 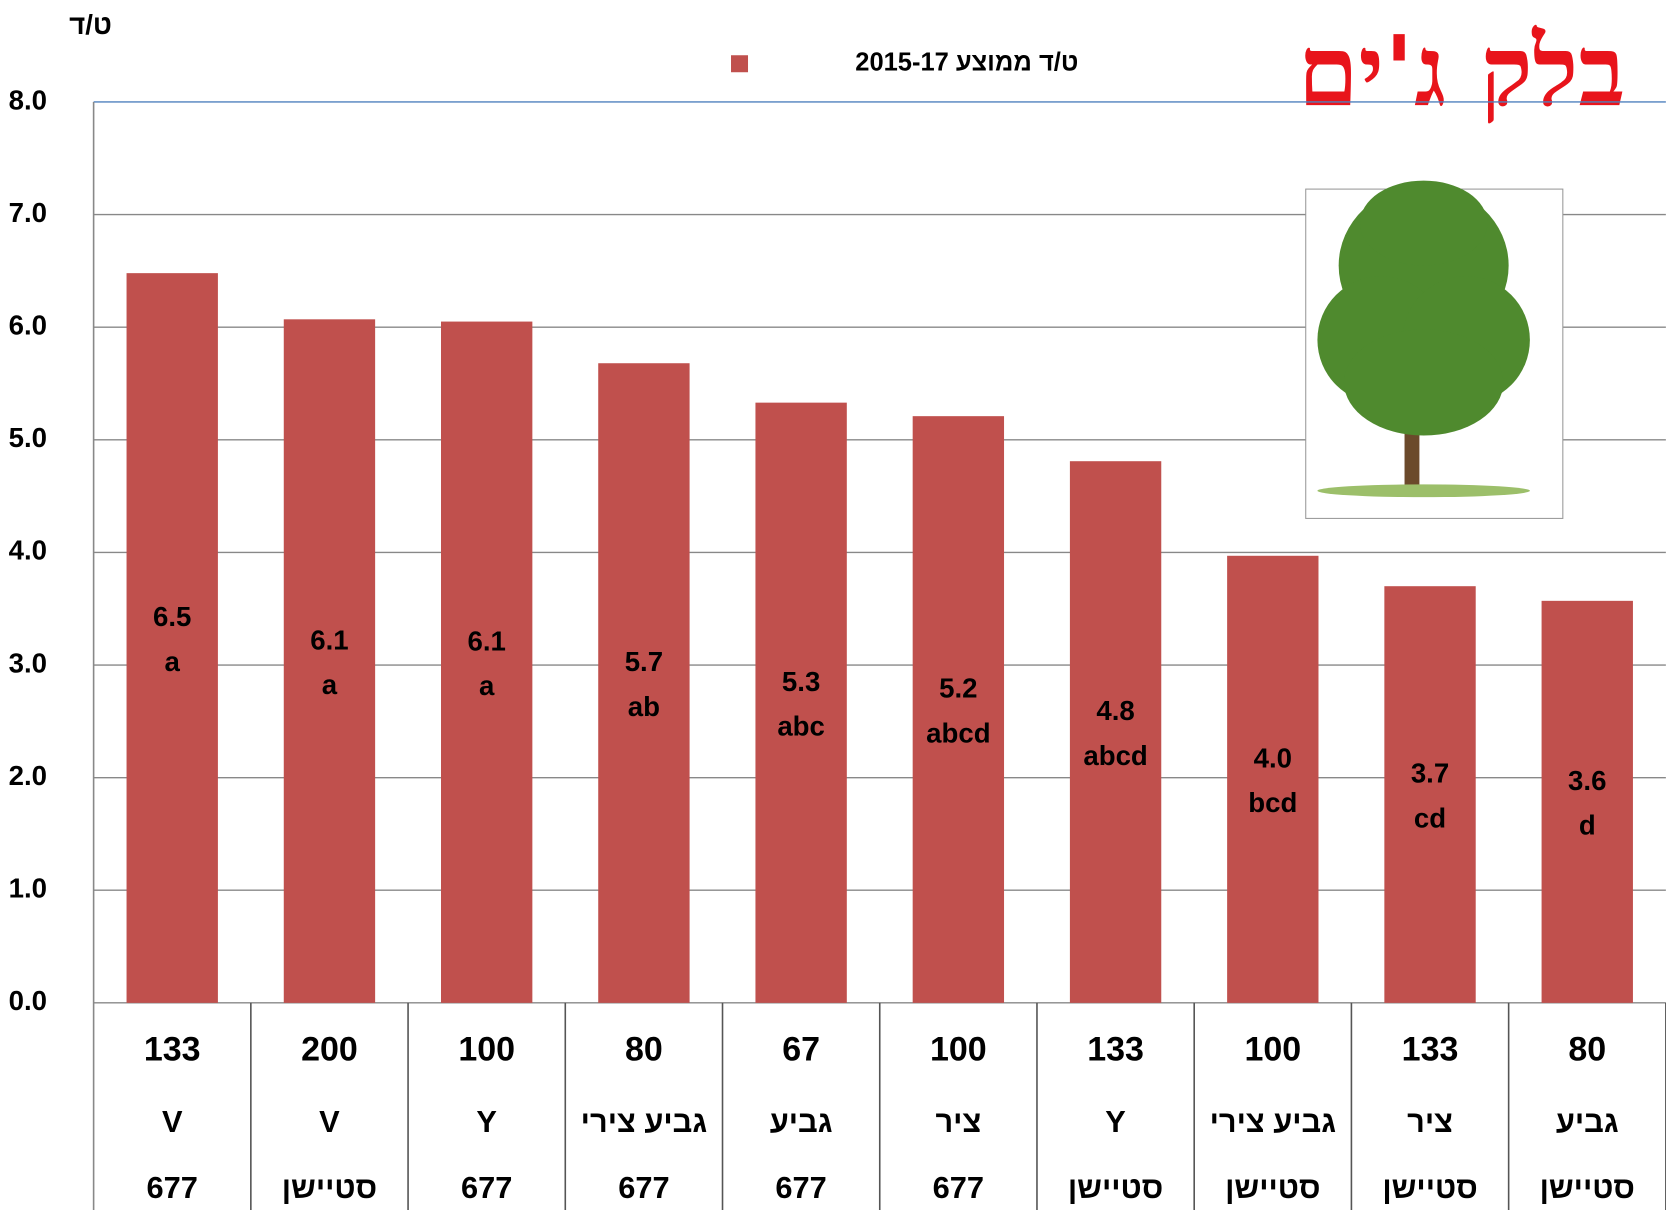 What do you see at coordinates (801, 726) in the screenshot?
I see `significance-label: abc` at bounding box center [801, 726].